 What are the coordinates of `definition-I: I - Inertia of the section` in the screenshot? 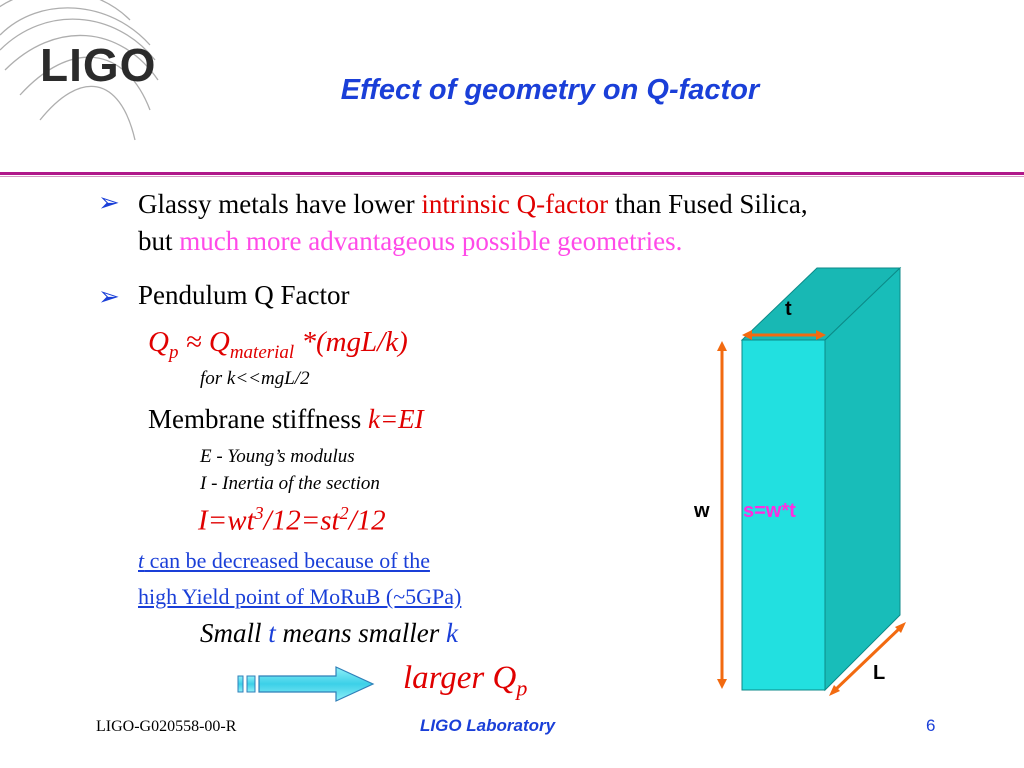 It's located at (290, 483).